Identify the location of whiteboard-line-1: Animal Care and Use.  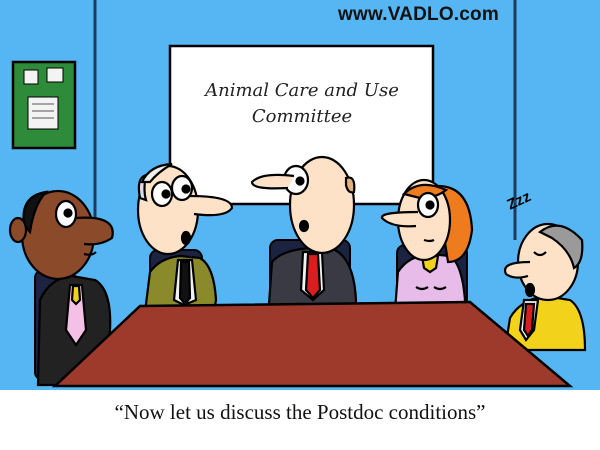
(302, 90).